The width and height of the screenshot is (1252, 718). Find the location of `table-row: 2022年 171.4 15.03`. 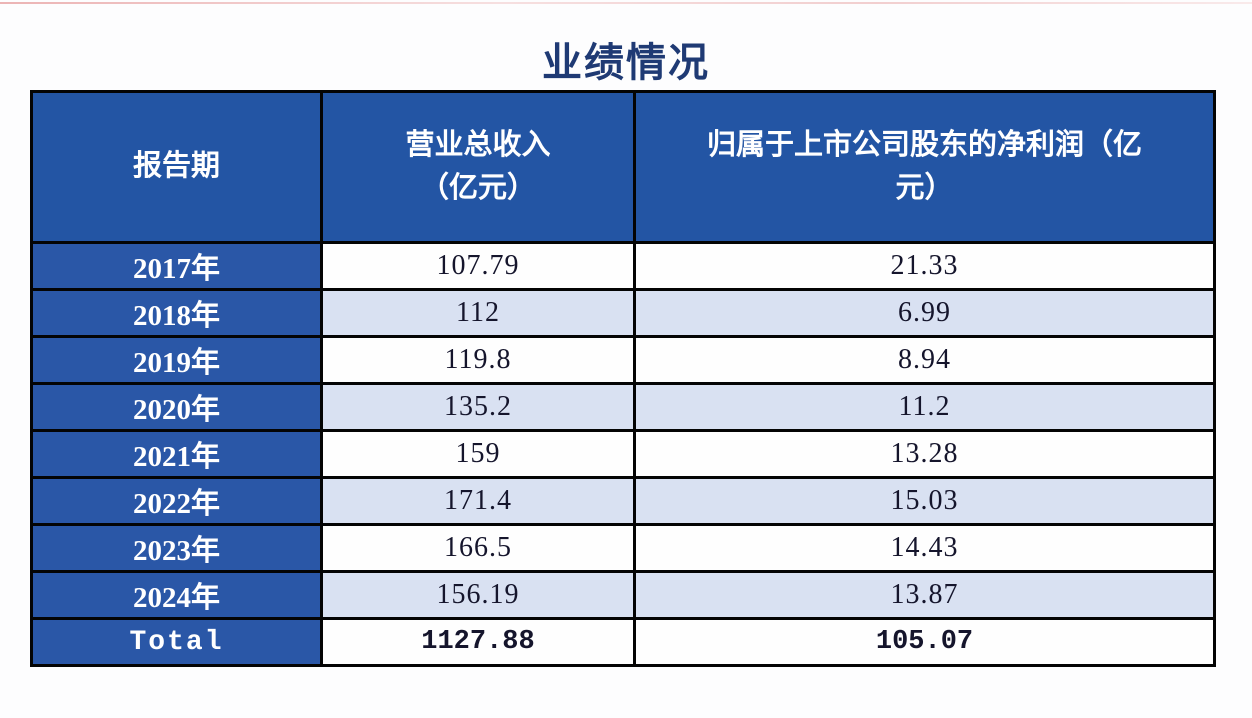

table-row: 2022年 171.4 15.03 is located at coordinates (623, 501).